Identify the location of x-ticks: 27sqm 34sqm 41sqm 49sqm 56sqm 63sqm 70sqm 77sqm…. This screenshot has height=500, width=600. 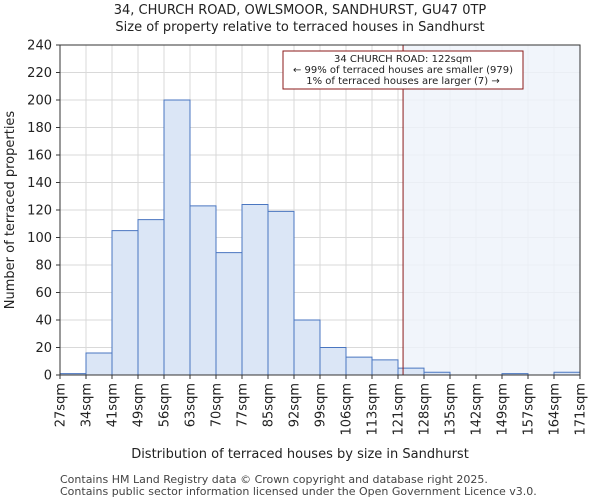
(321, 405).